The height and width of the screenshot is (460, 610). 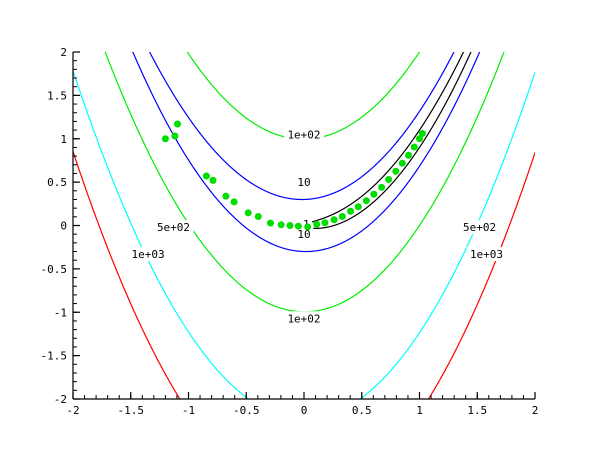 What do you see at coordinates (57, 95) in the screenshot?
I see `y-axis-tick-label: 1.5` at bounding box center [57, 95].